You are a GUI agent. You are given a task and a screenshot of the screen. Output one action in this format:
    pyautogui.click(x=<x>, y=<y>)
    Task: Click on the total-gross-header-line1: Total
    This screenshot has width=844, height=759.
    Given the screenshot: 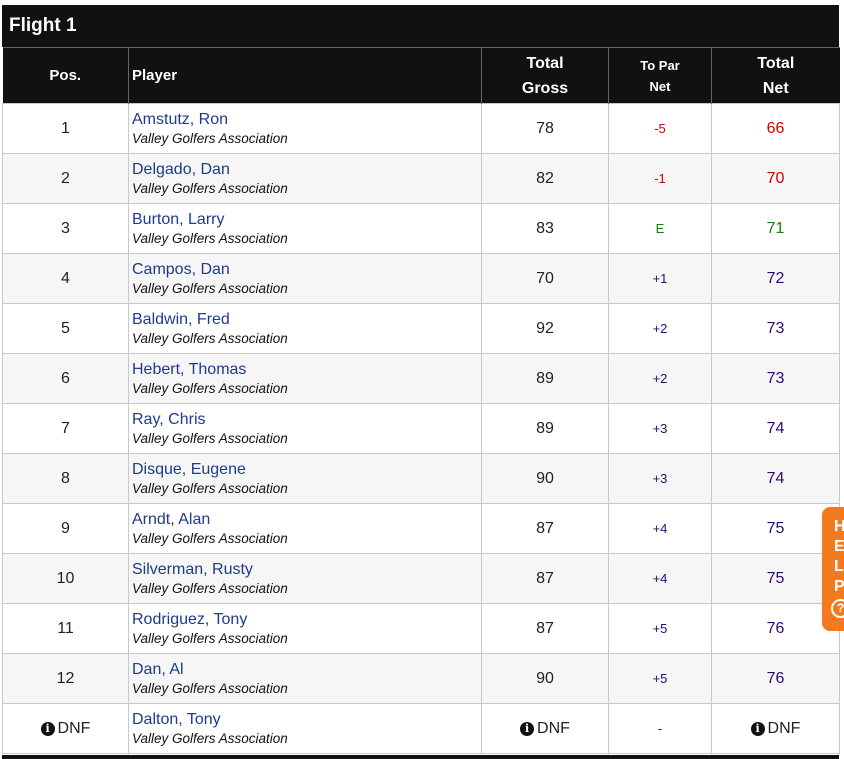 What is the action you would take?
    pyautogui.click(x=545, y=63)
    